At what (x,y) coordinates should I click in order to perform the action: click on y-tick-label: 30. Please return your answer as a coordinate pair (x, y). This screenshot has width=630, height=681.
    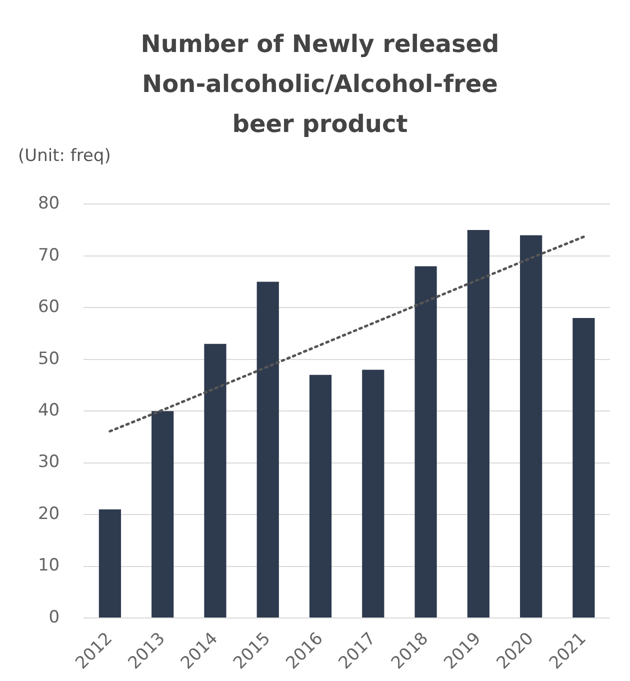
    Looking at the image, I should click on (49, 462).